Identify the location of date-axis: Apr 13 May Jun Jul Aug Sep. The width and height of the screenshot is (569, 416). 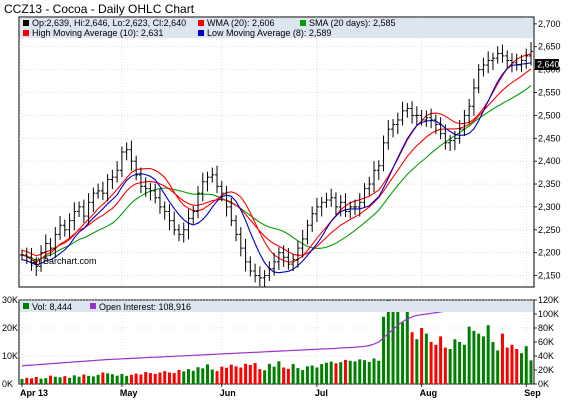
(280, 391).